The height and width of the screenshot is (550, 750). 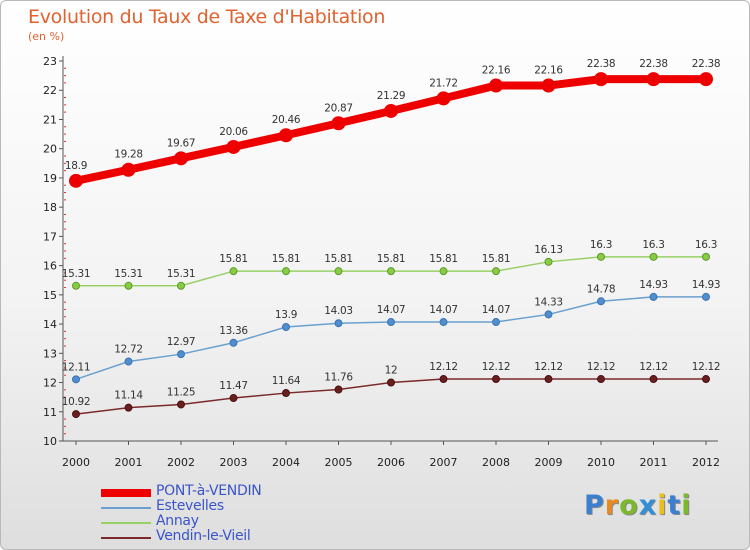 I want to click on data-label: 19.67, so click(x=181, y=143).